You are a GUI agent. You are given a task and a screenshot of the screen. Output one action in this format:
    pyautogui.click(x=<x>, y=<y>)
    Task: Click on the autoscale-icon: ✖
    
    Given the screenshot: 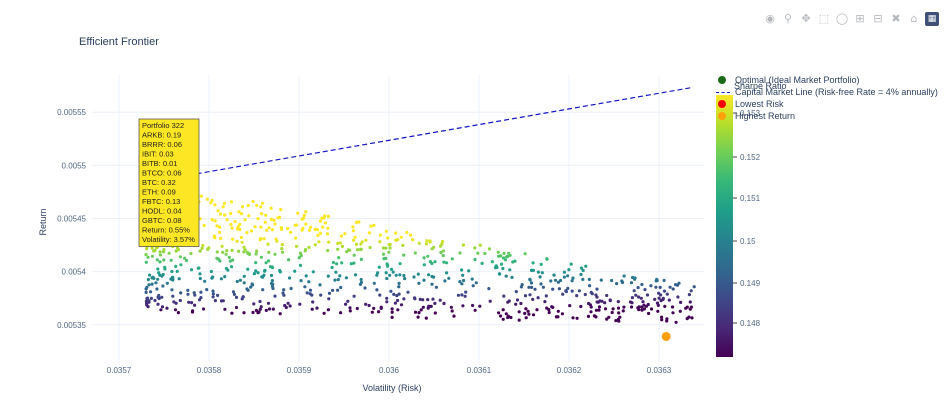 What is the action you would take?
    pyautogui.click(x=896, y=18)
    